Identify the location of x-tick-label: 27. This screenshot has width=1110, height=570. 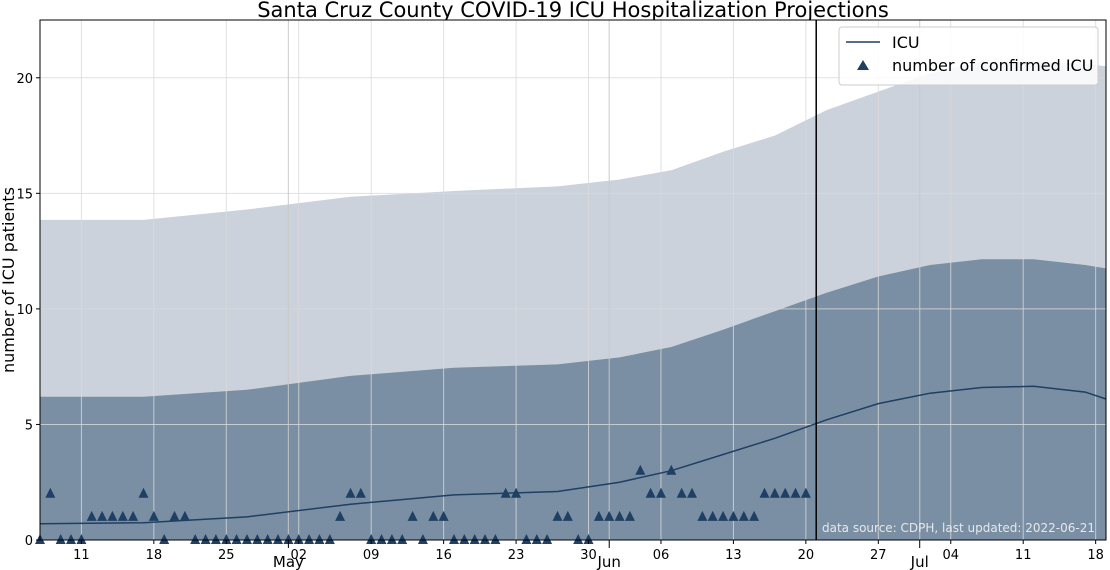
(878, 555).